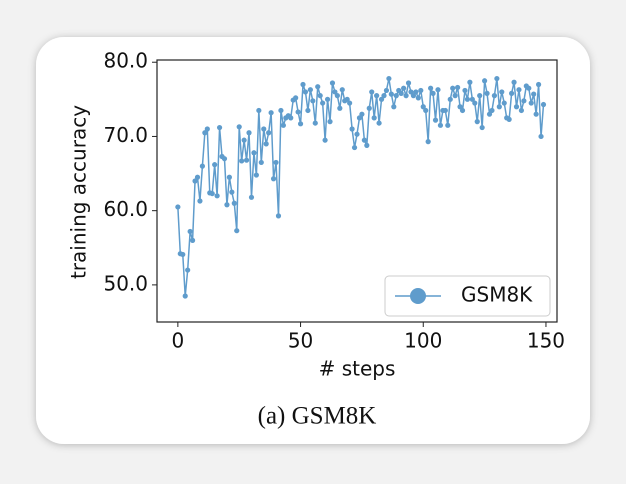  What do you see at coordinates (125, 209) in the screenshot?
I see `y-tick-label: 60.0` at bounding box center [125, 209].